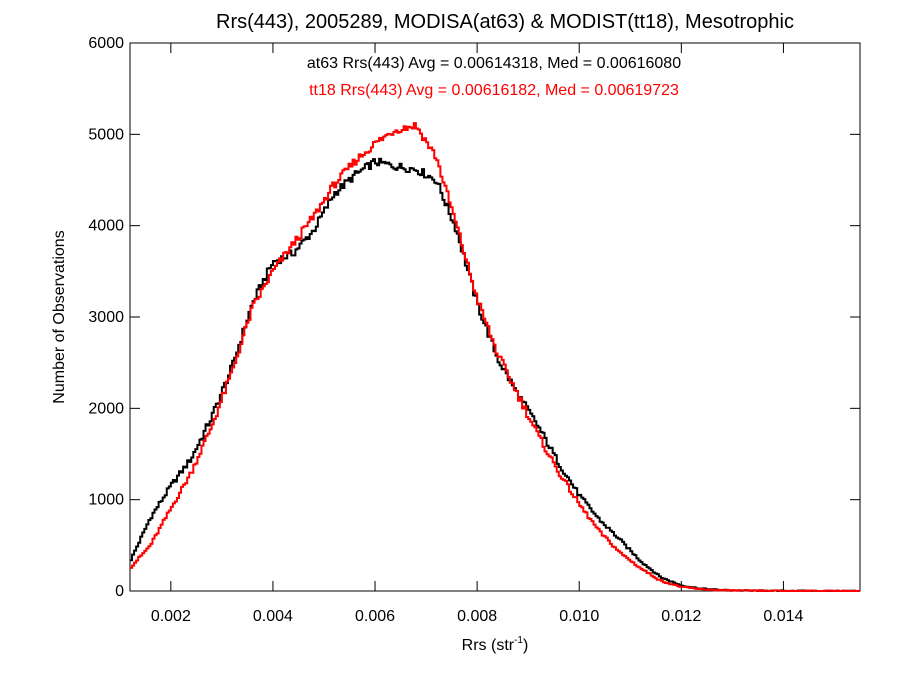 This screenshot has height=675, width=900. What do you see at coordinates (525, 645) in the screenshot?
I see `x-axis-label-close: )` at bounding box center [525, 645].